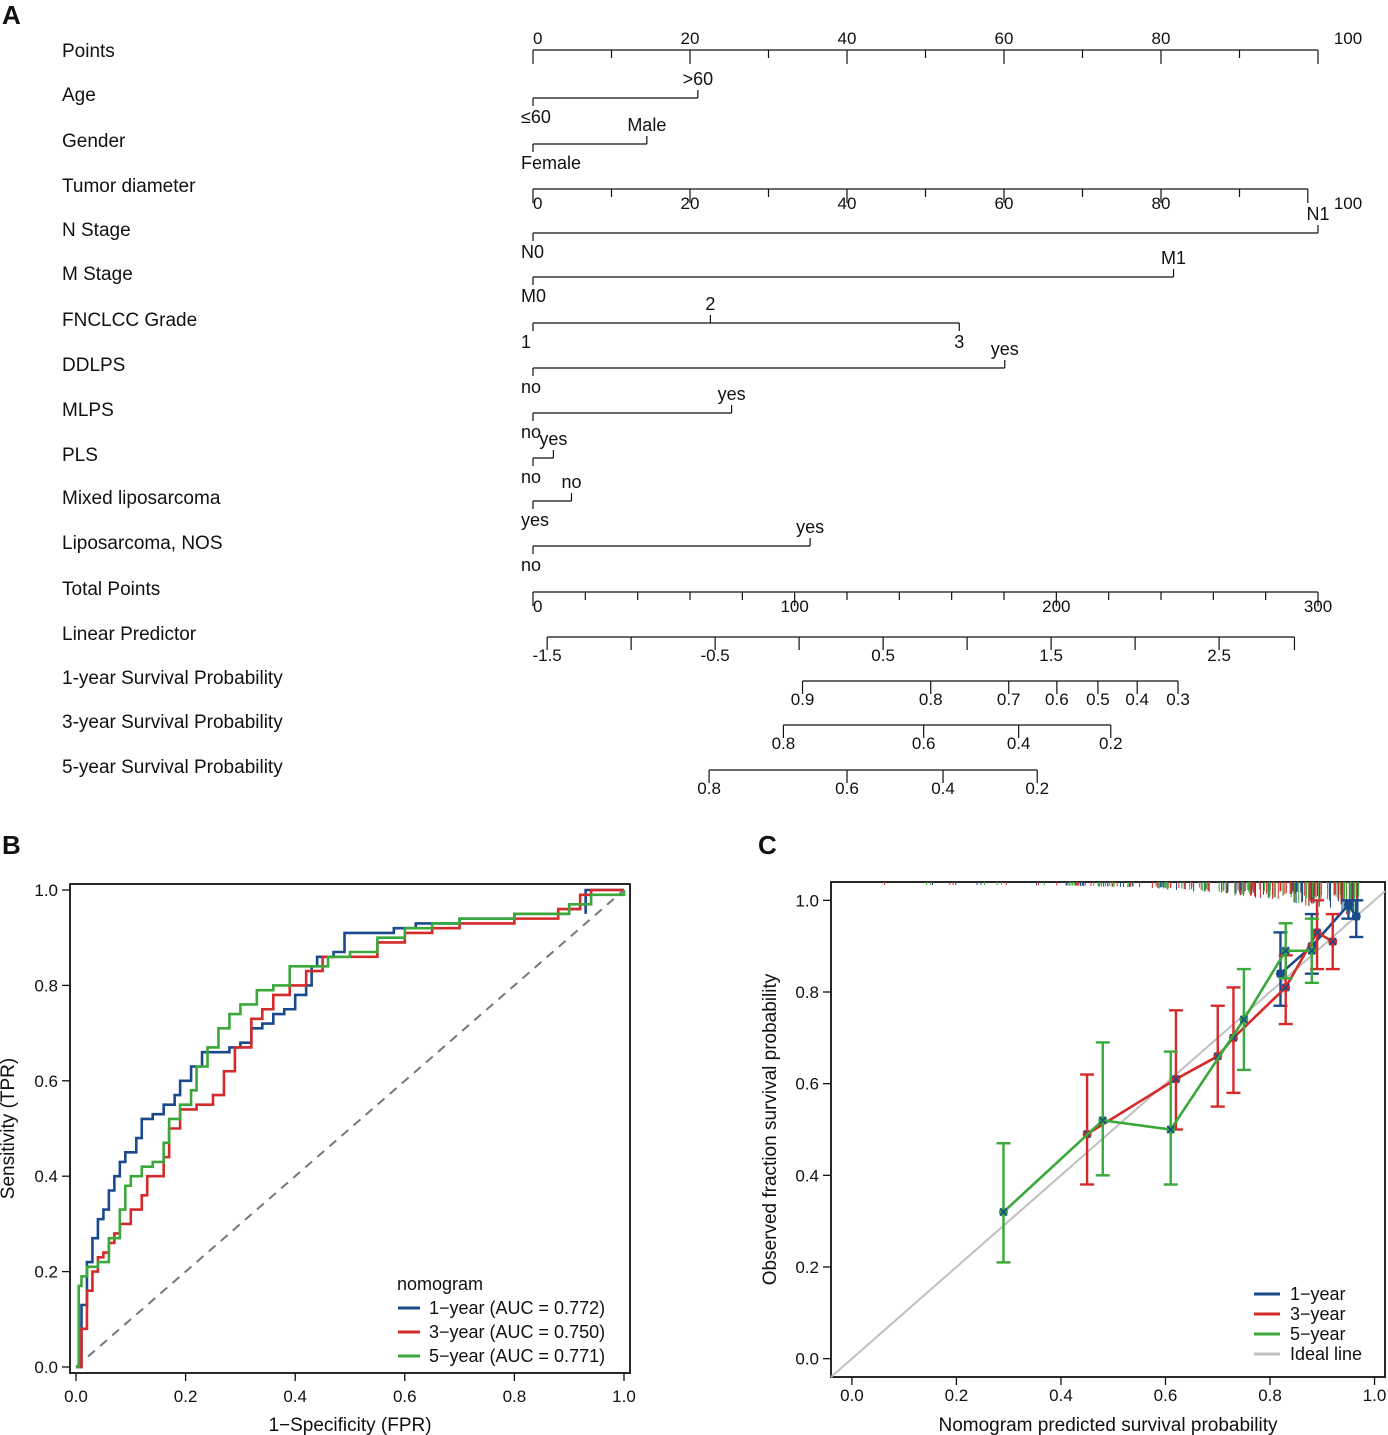  Describe the element at coordinates (924, 743) in the screenshot. I see `scale-label-3-year-survival-probability: 0.6` at that location.